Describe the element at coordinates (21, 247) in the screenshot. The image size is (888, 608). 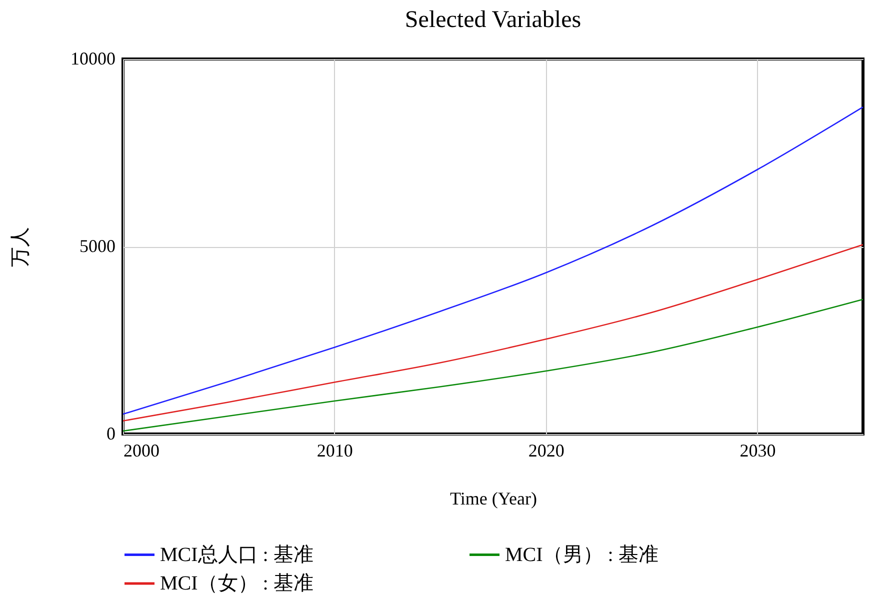
I see `y-axis-title: 万人` at that location.